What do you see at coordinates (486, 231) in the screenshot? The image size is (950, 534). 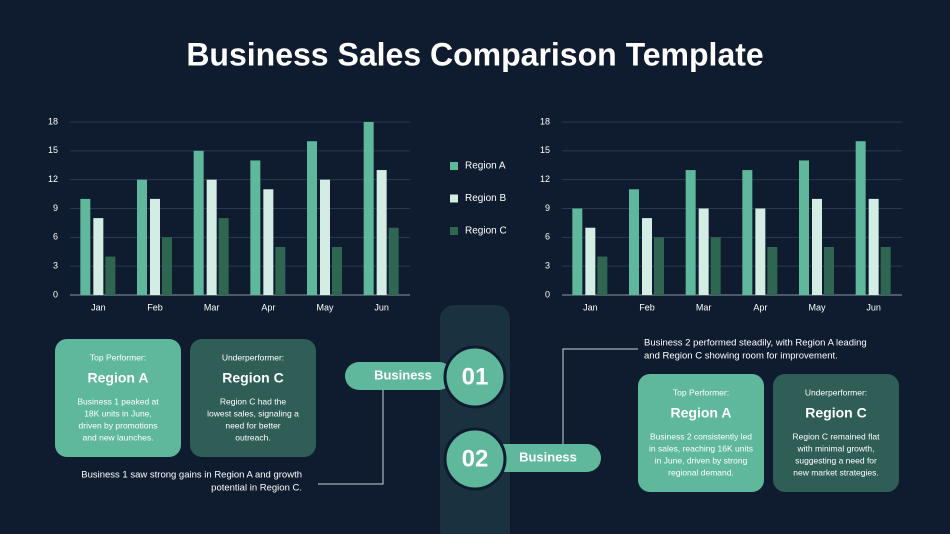 I see `legend-label: Region C` at bounding box center [486, 231].